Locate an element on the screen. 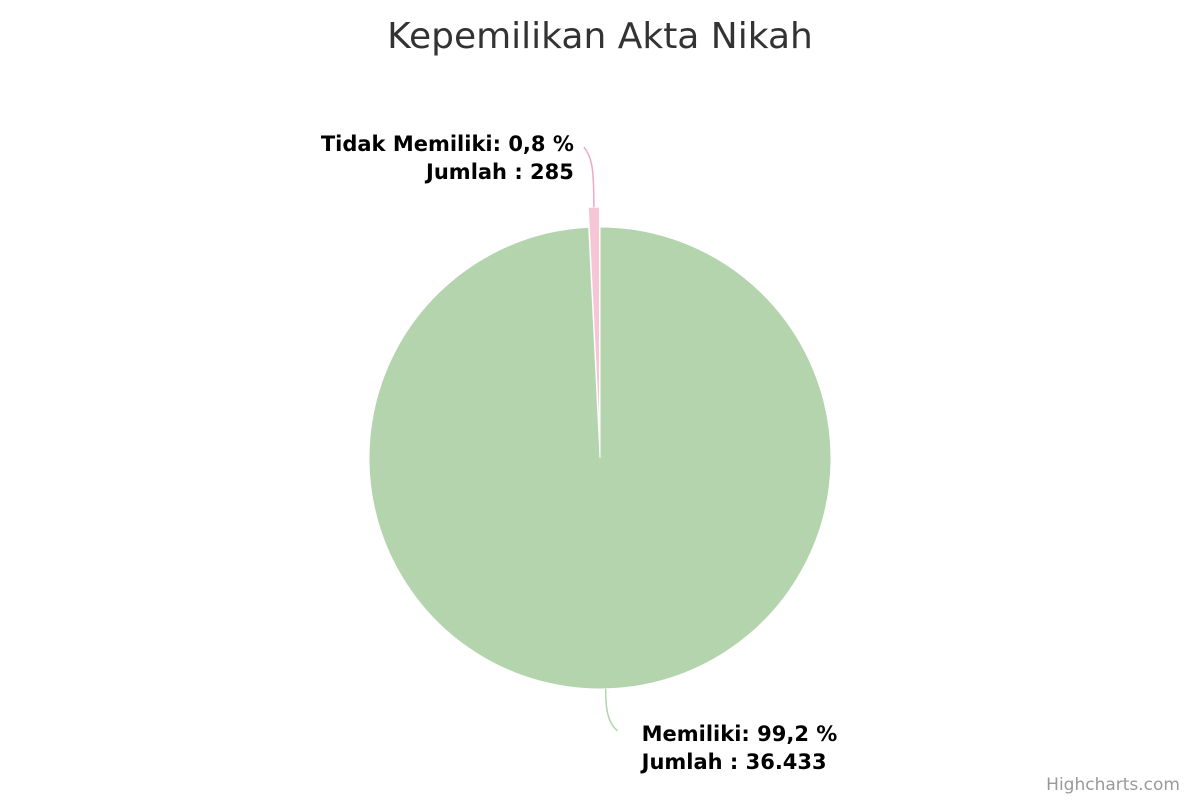 This screenshot has height=800, width=1200. data-label-line: Jumlah : 285 is located at coordinates (499, 172).